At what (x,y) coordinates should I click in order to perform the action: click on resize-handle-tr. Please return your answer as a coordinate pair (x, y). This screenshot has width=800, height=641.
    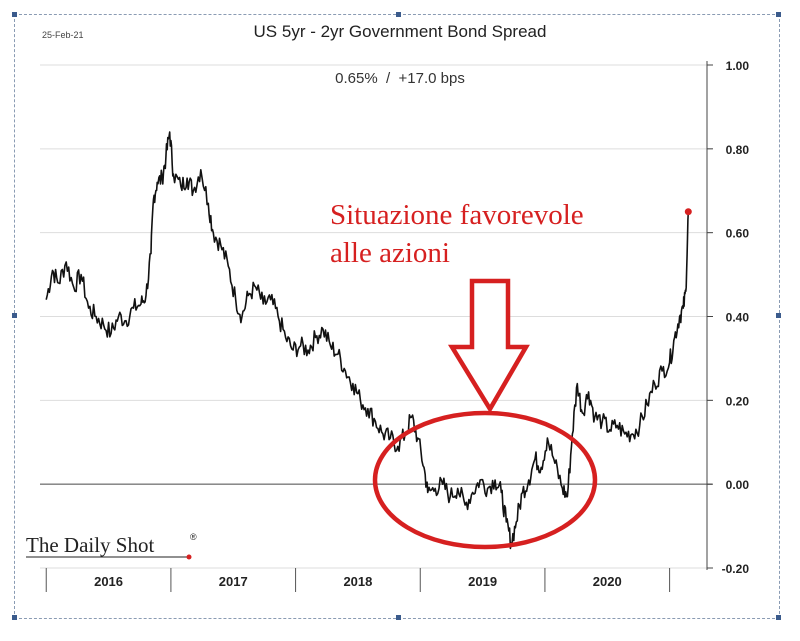
    Looking at the image, I should click on (778, 14).